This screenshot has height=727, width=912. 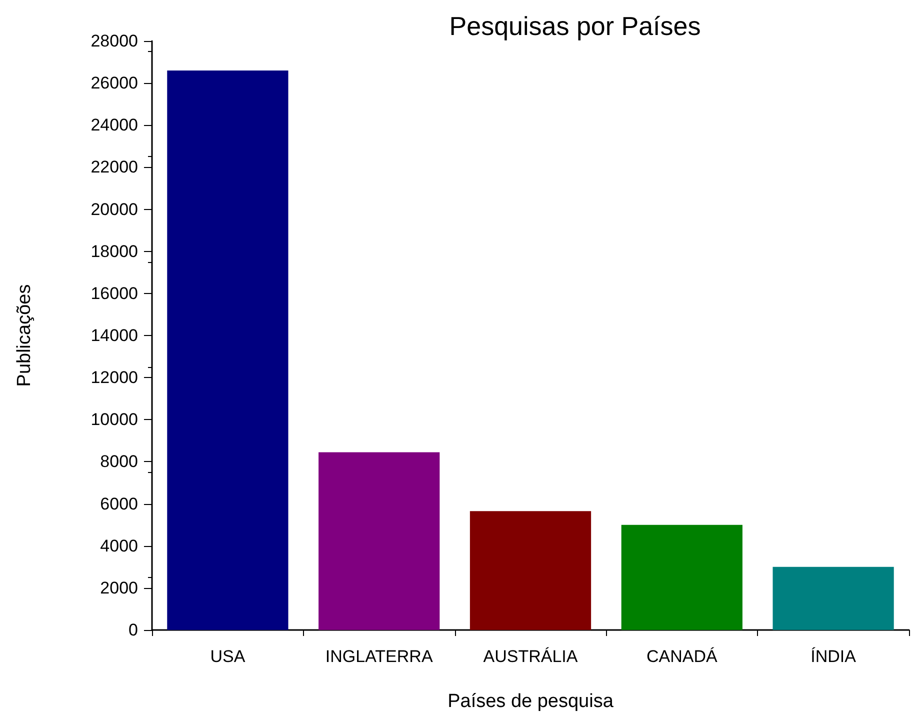 What do you see at coordinates (114, 41) in the screenshot?
I see `y-tick-label: 28000` at bounding box center [114, 41].